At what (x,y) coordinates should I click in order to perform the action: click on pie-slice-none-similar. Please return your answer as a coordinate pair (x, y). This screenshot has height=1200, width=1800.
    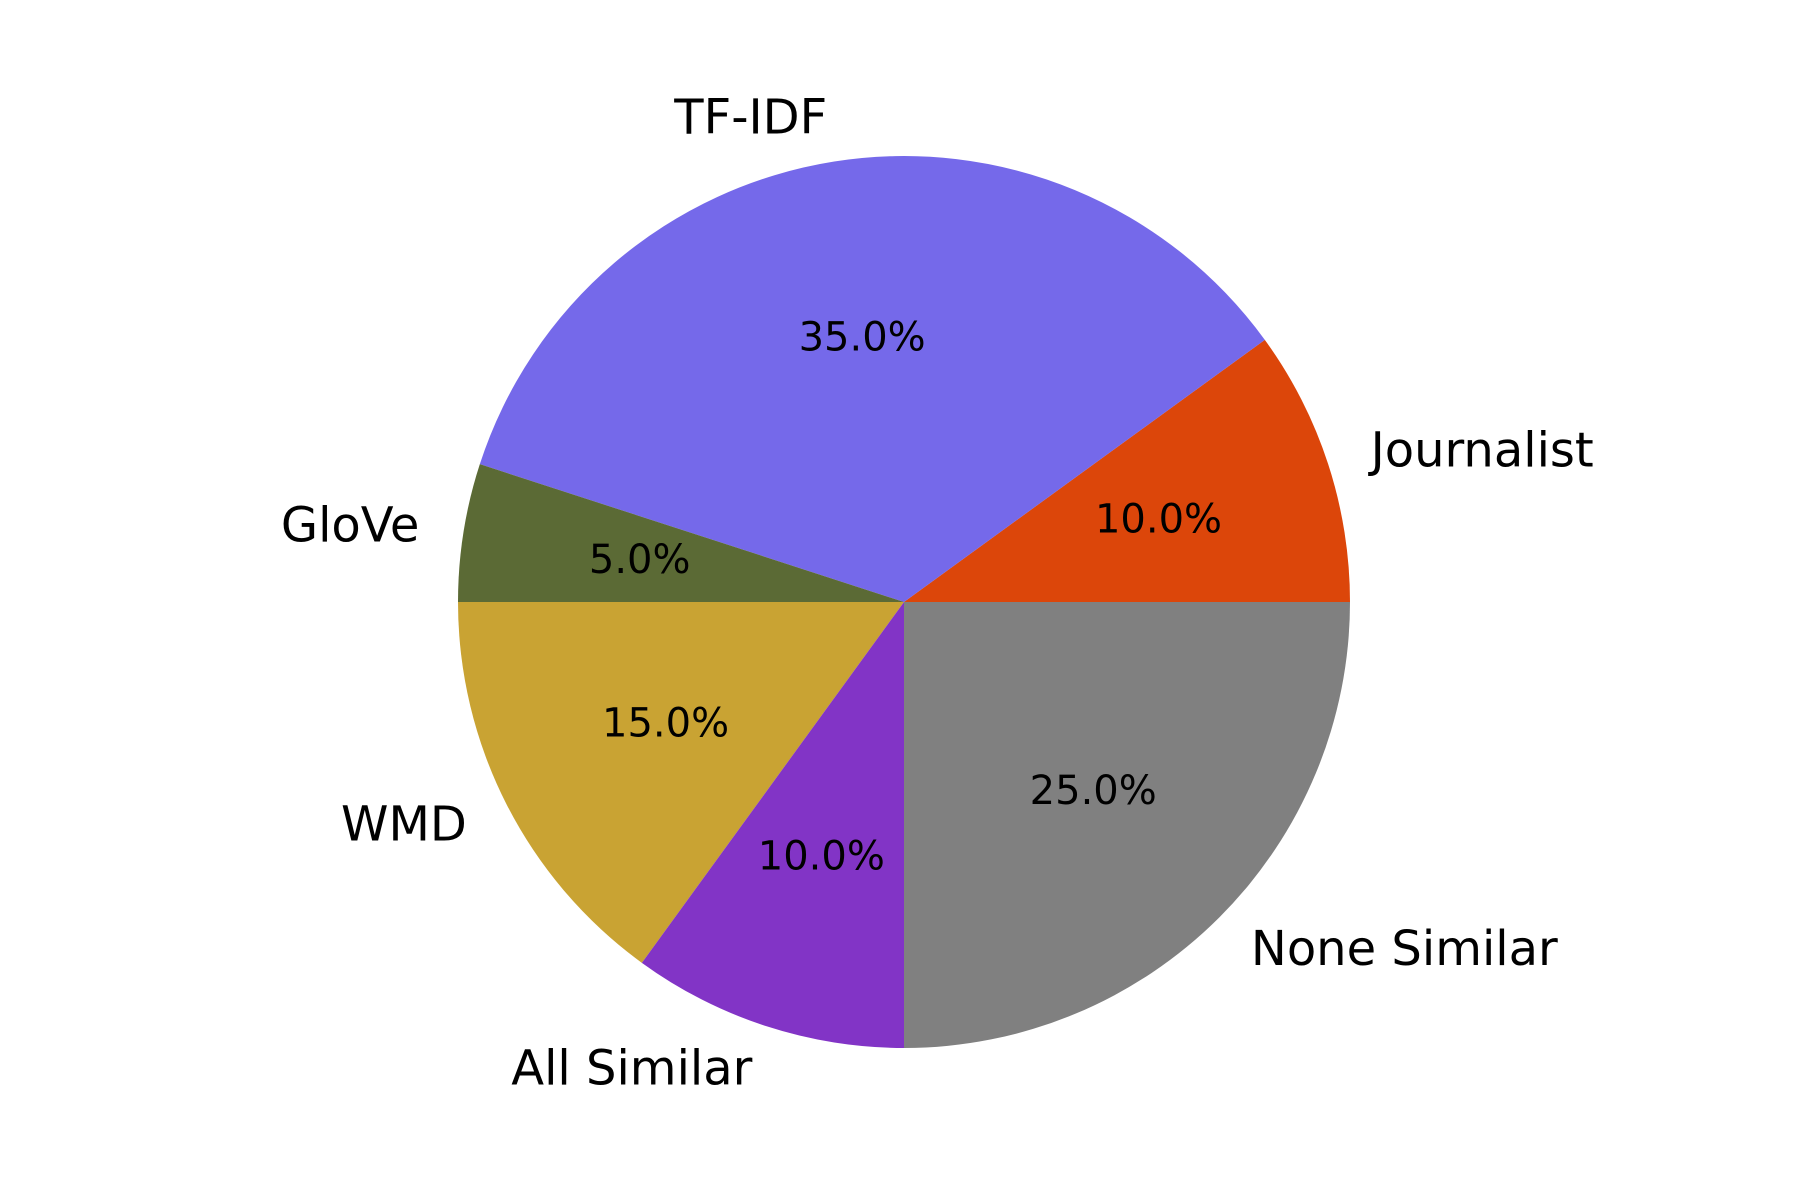
    Looking at the image, I should click on (1127, 825).